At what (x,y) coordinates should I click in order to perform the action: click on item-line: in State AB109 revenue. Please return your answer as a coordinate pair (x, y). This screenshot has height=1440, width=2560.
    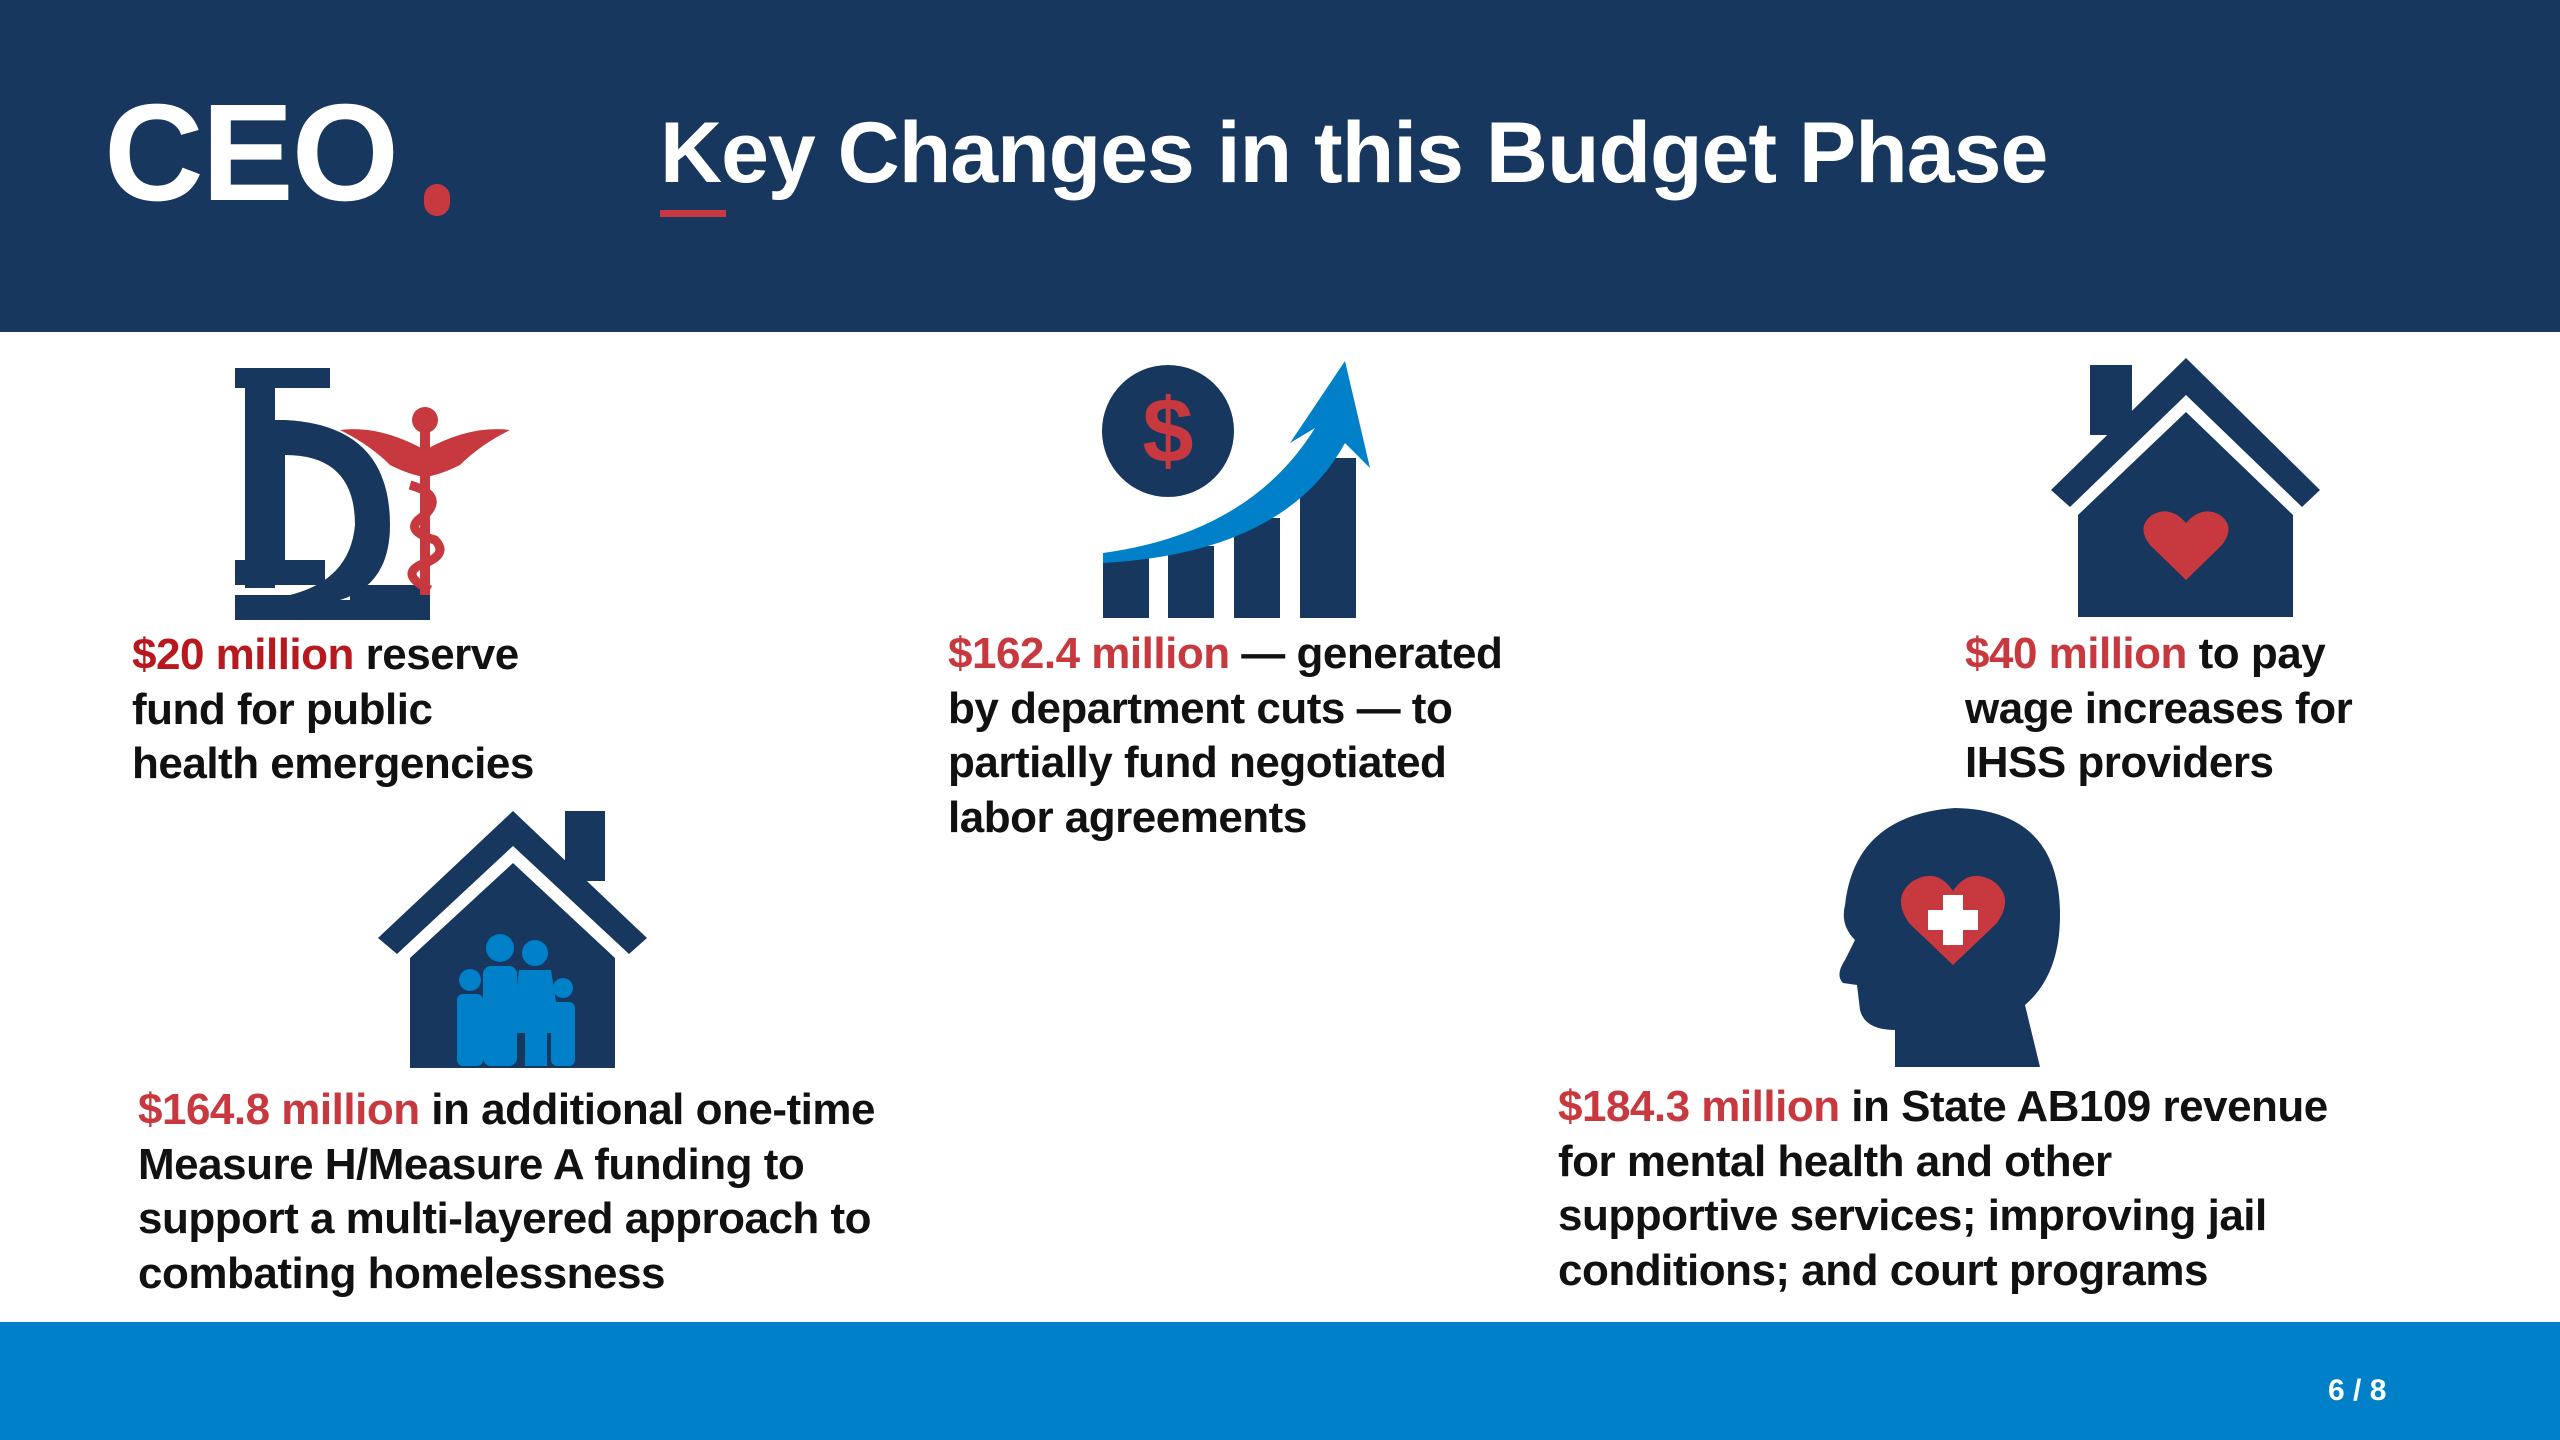
    Looking at the image, I should click on (2083, 1106).